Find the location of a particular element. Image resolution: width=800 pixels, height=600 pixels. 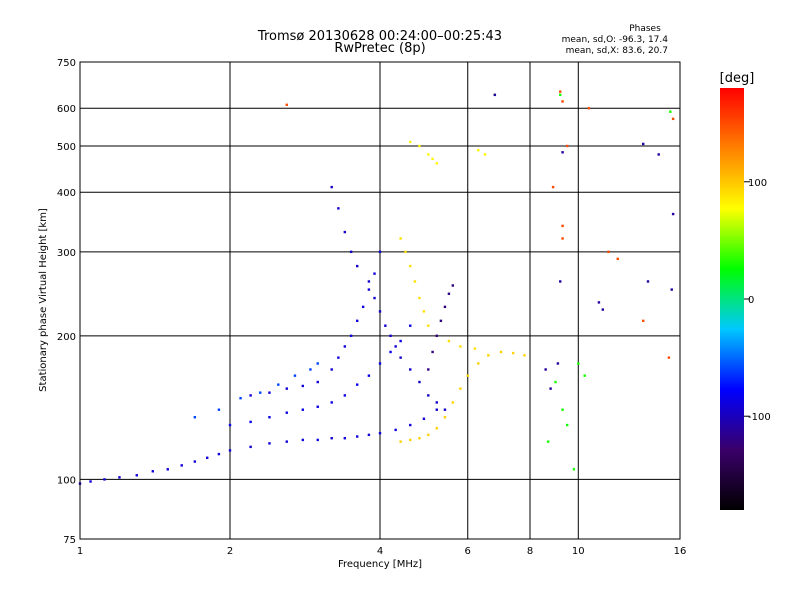

colorbar-ticks: 100 0 -100 is located at coordinates (757, 300).